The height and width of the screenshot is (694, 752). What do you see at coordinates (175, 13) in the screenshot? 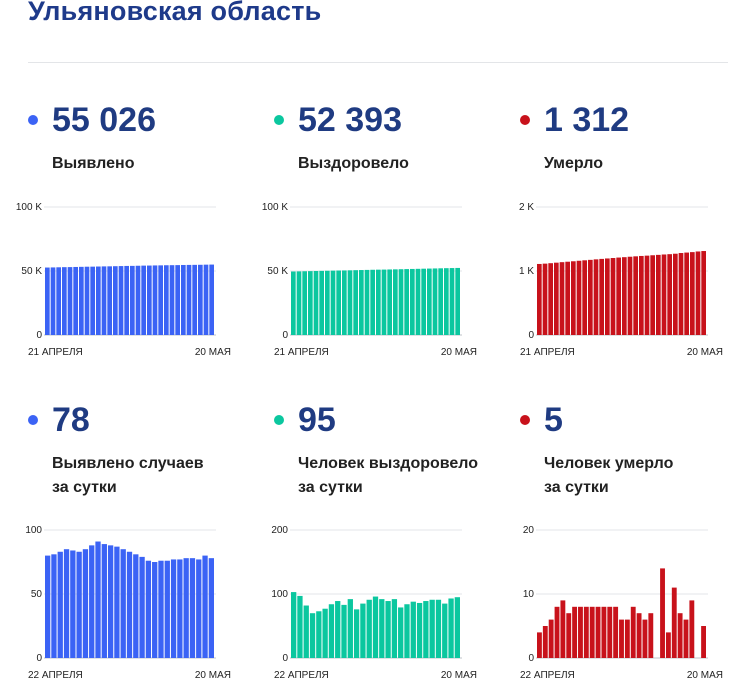
I see `page-title: Ульяновская область` at bounding box center [175, 13].